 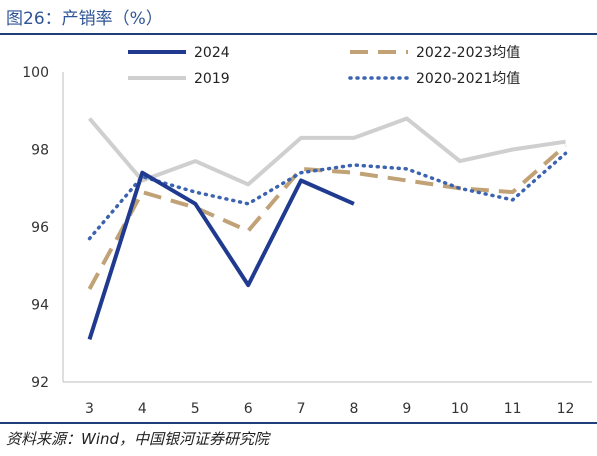 I want to click on source-note: 资料来源：Wind，中国银河证券研究院, so click(x=137, y=438).